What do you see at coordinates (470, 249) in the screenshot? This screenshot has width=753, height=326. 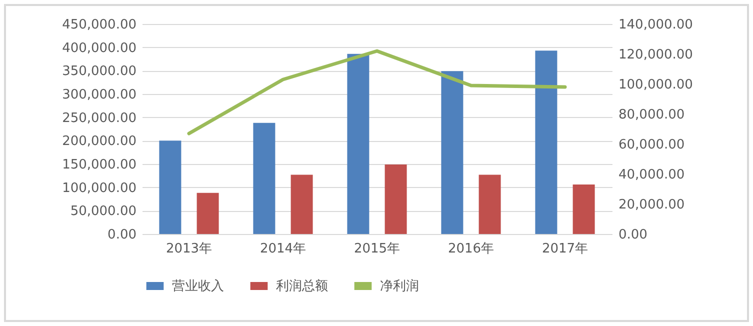 I see `x-tick-label: 2016年` at bounding box center [470, 249].